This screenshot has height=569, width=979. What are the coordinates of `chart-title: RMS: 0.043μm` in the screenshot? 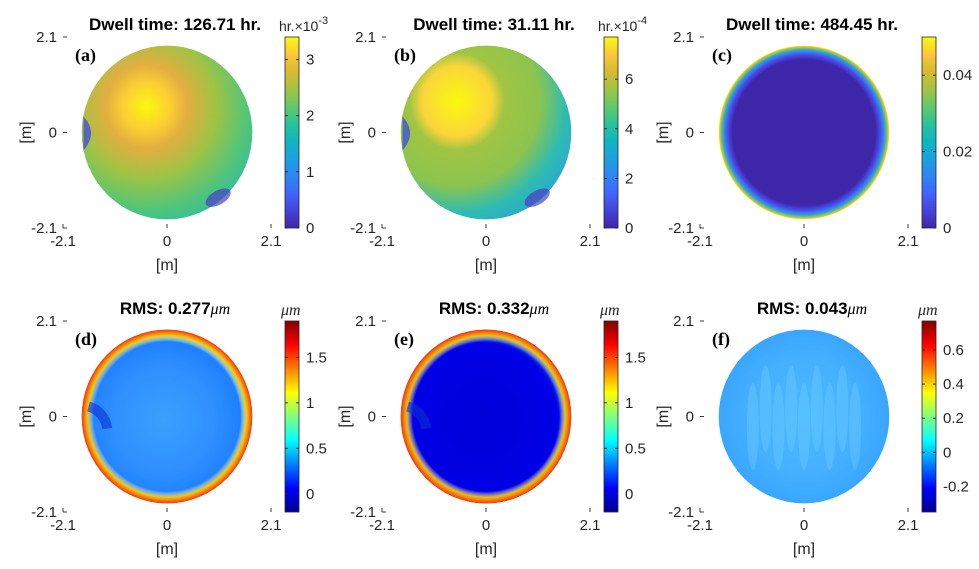 It's located at (812, 308).